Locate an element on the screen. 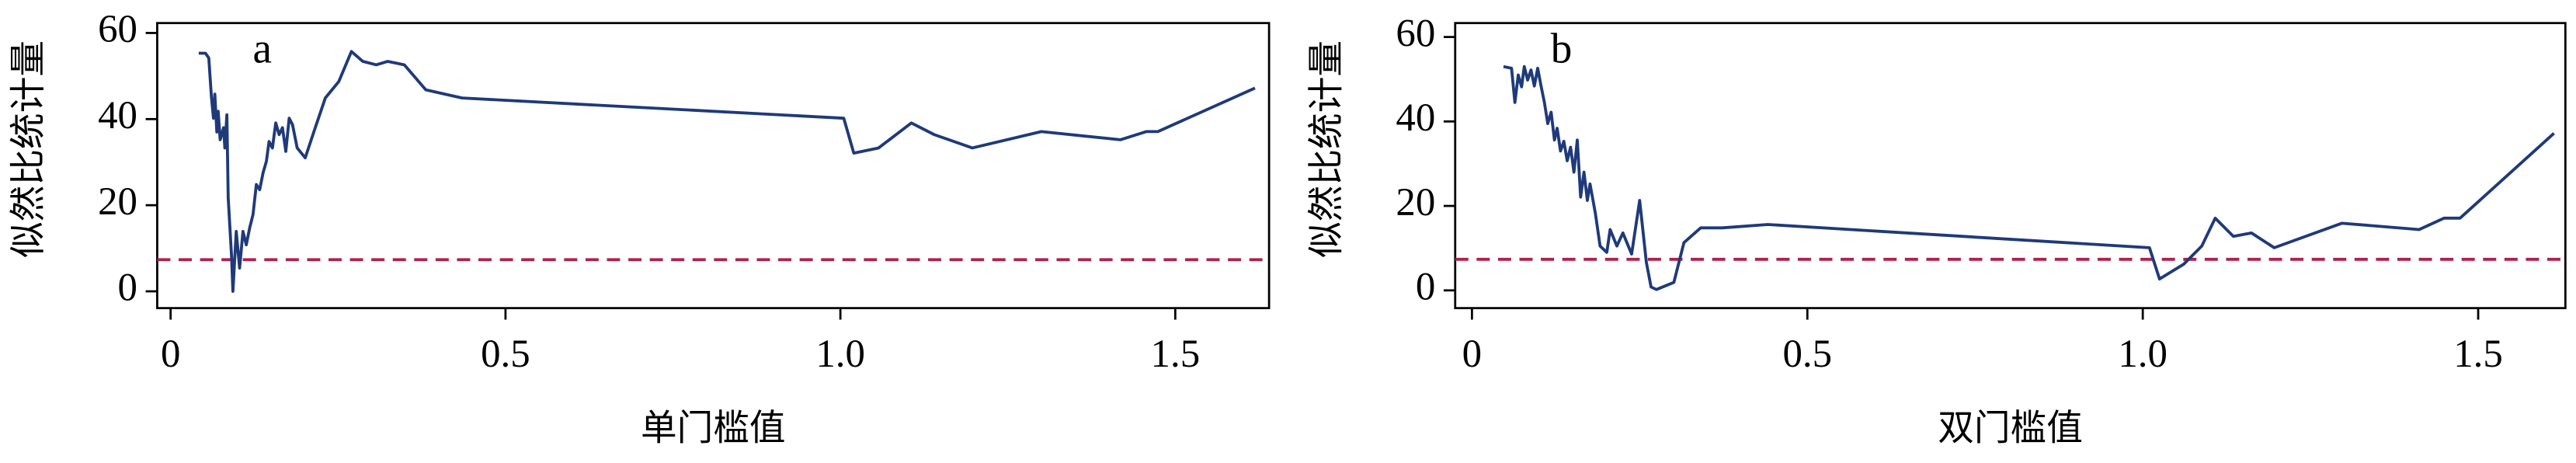 The image size is (2576, 463). panel-letter: a is located at coordinates (261, 48).